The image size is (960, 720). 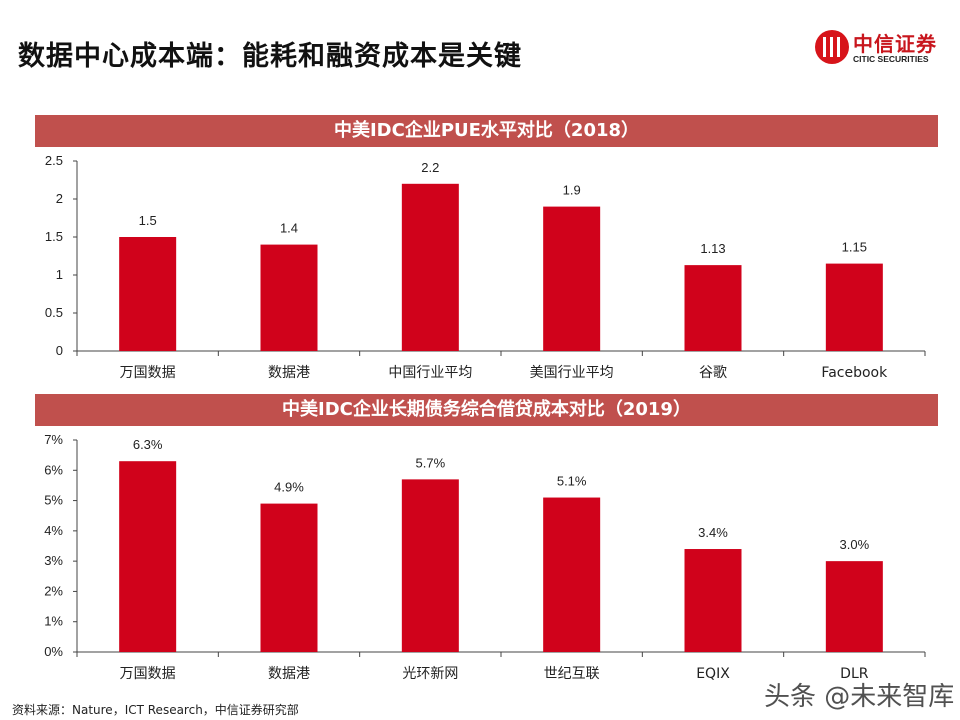 What do you see at coordinates (53, 530) in the screenshot?
I see `y-tick-label: 4%` at bounding box center [53, 530].